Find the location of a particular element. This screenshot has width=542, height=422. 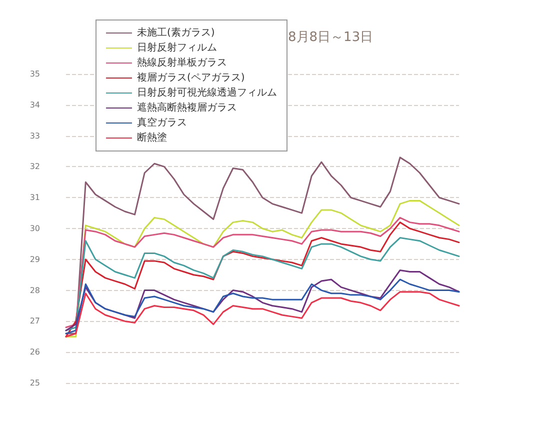

y-tick-label: 26 is located at coordinates (35, 352).